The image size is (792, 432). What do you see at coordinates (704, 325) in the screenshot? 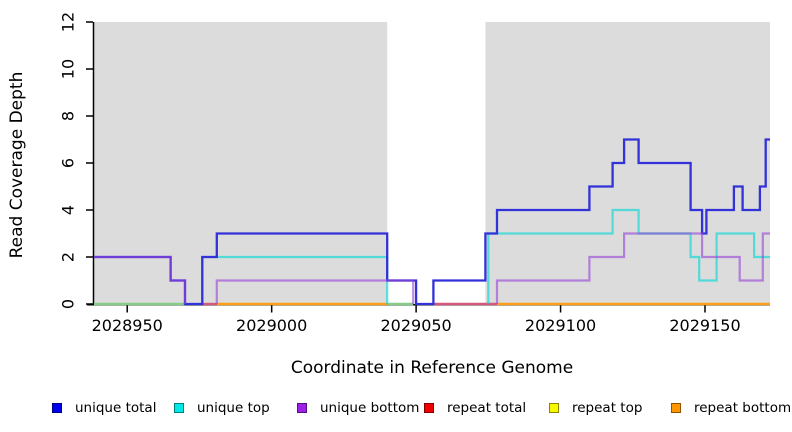
I see `x-tick-label: 2029150` at bounding box center [704, 325].